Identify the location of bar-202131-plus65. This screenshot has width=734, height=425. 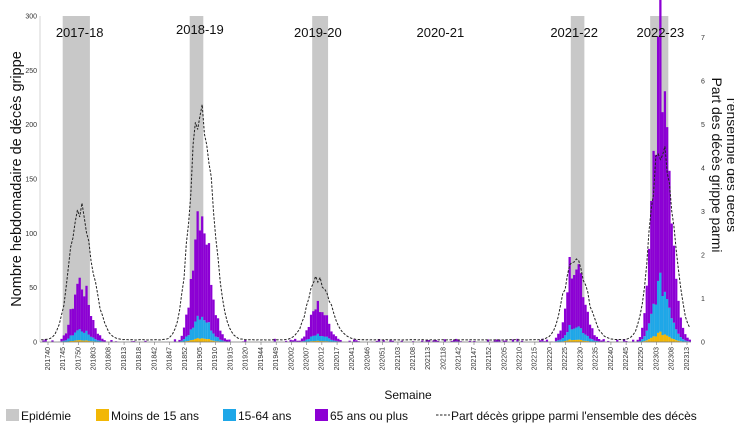
(494, 341).